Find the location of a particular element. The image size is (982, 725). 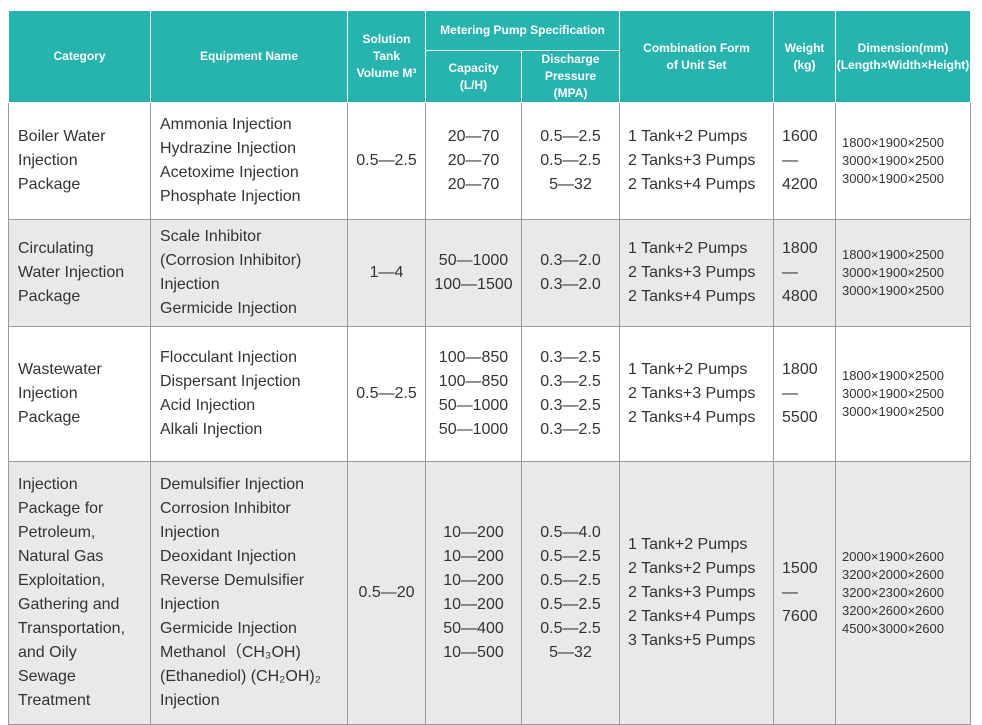

category-text: Water Injection is located at coordinates (71, 272).